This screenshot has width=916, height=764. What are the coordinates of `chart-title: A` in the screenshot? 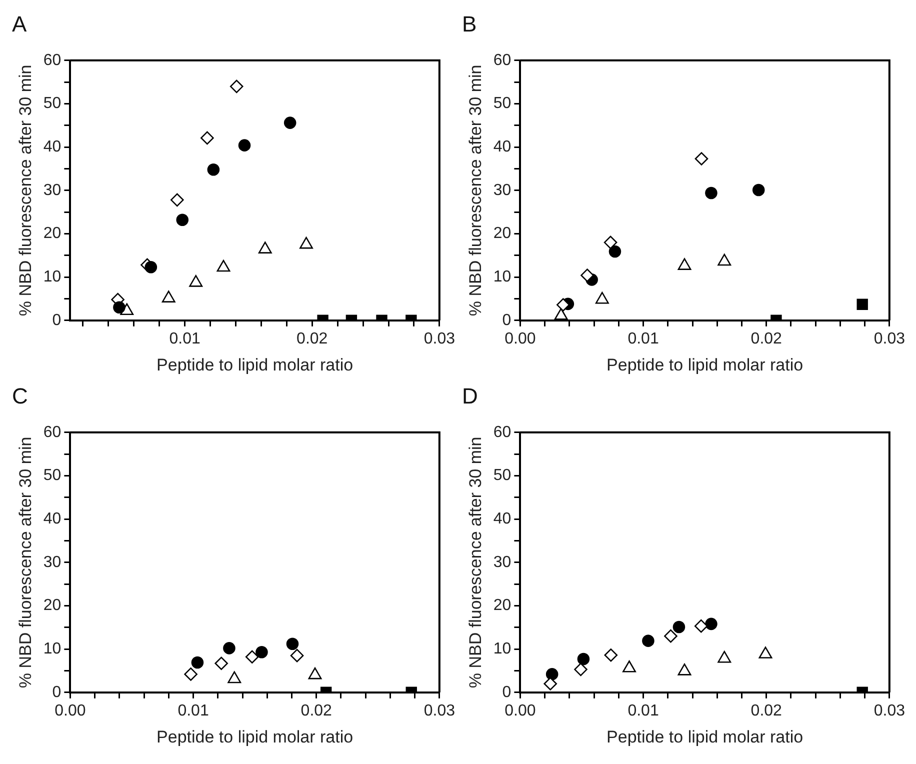 It's located at (19, 23).